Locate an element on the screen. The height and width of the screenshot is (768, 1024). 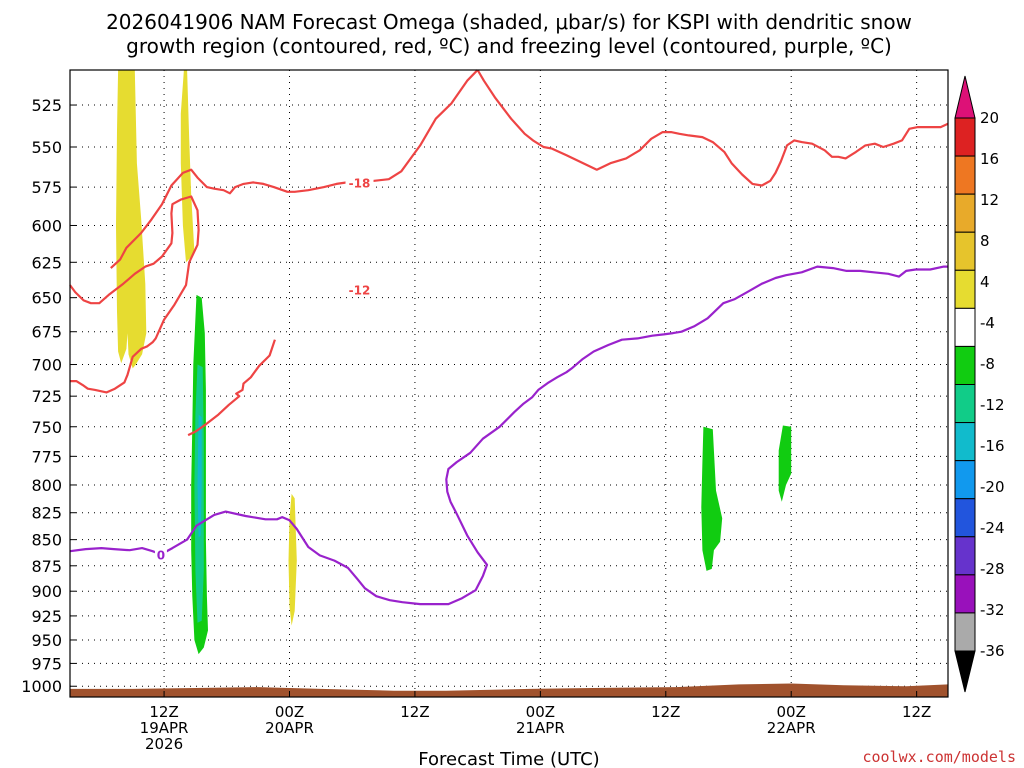
contour-label: -18 is located at coordinates (360, 183).